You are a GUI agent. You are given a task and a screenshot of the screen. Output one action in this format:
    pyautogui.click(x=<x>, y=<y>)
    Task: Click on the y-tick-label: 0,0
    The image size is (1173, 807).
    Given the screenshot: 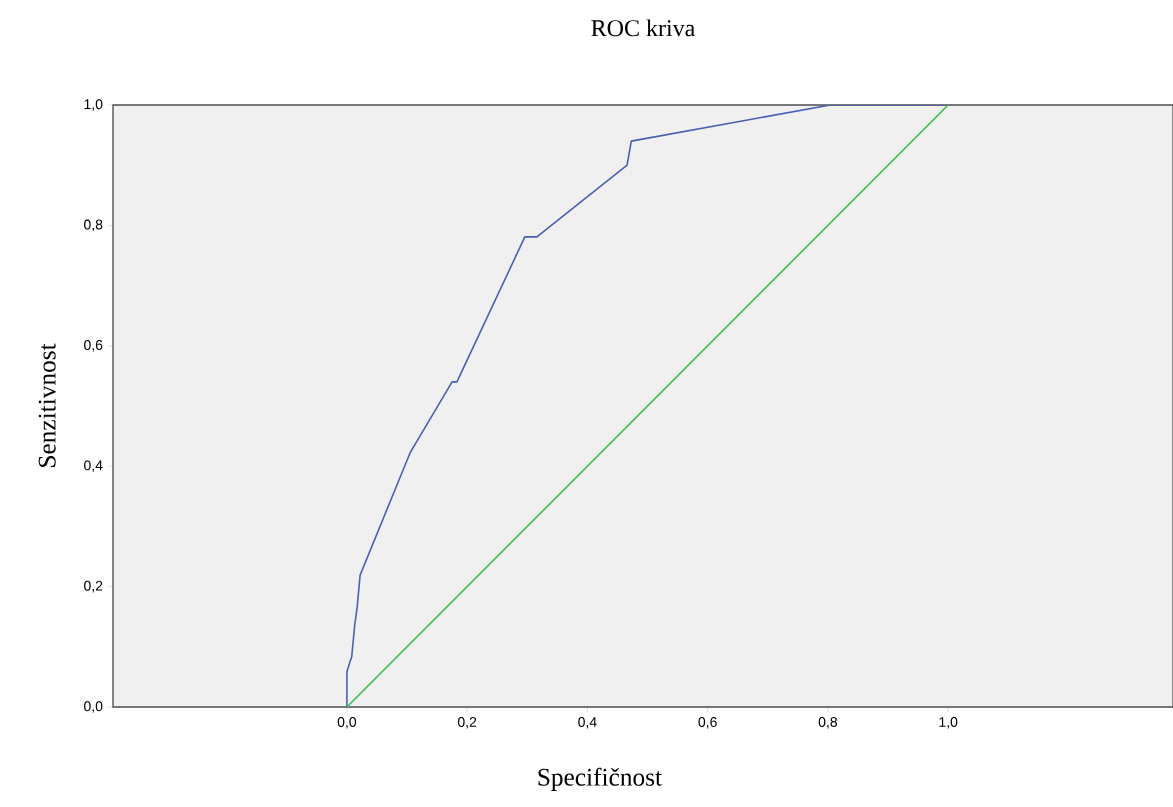 What is the action you would take?
    pyautogui.click(x=93, y=707)
    